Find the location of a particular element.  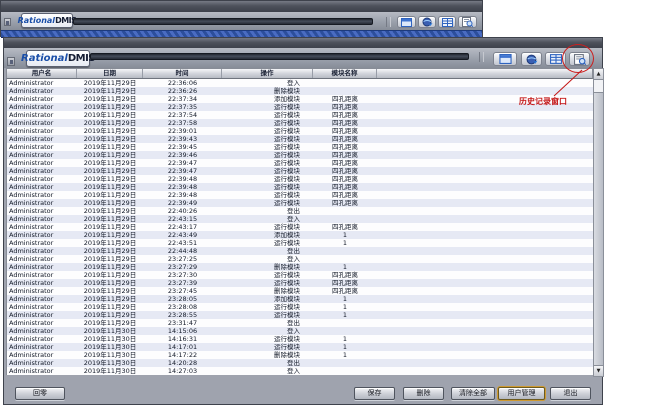

column-header-time: 时间 is located at coordinates (182, 73).